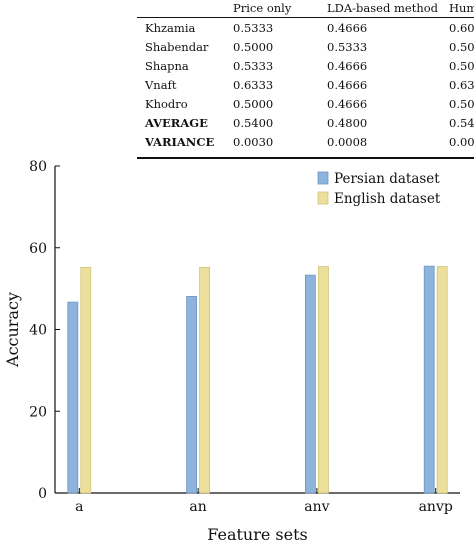  I want to click on row-label: Shabendar, so click(177, 47).